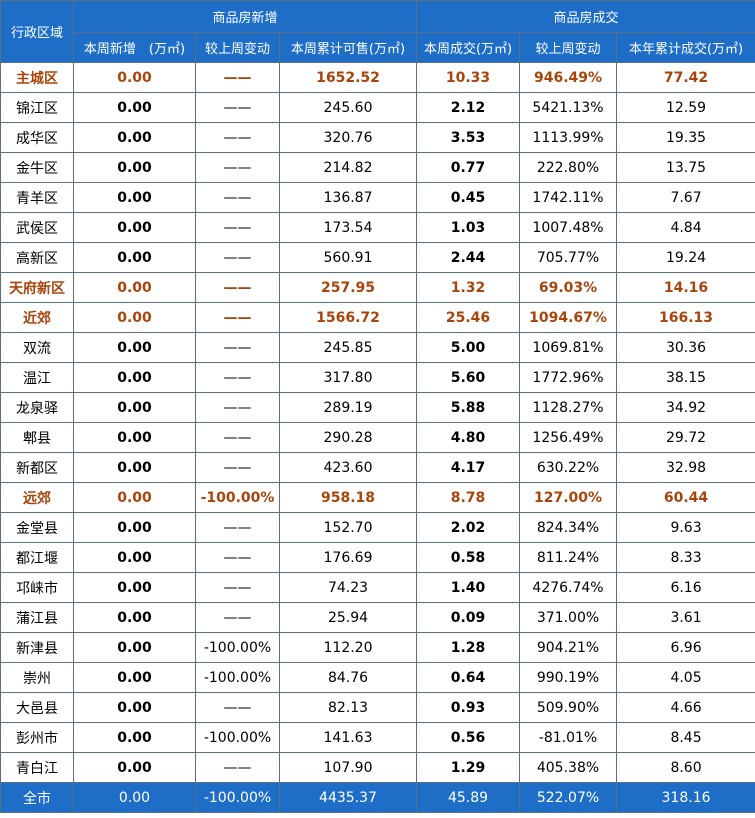  Describe the element at coordinates (348, 677) in the screenshot. I see `cell-available: 84.76` at that location.